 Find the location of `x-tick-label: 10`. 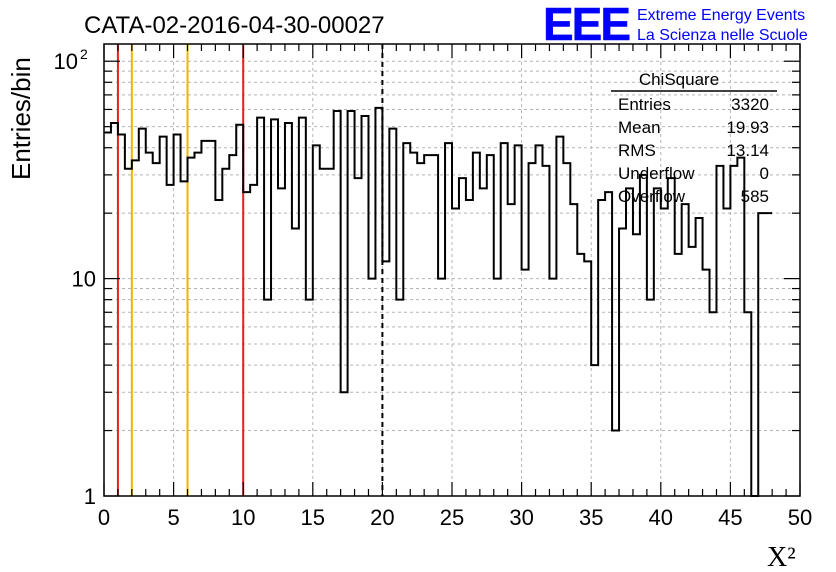

x-tick-label: 10 is located at coordinates (243, 517).